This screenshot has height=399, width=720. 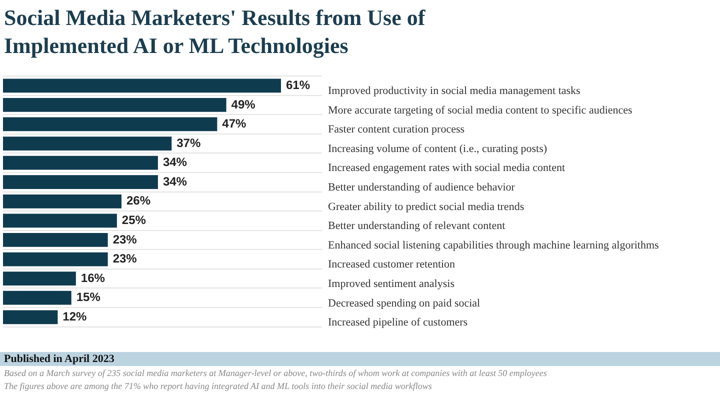 What do you see at coordinates (275, 373) in the screenshot?
I see `text: Based on a March survey of 235 social media marketers at Manager-level or above, two-thirds of whom work at companies with at least 50 employees` at bounding box center [275, 373].